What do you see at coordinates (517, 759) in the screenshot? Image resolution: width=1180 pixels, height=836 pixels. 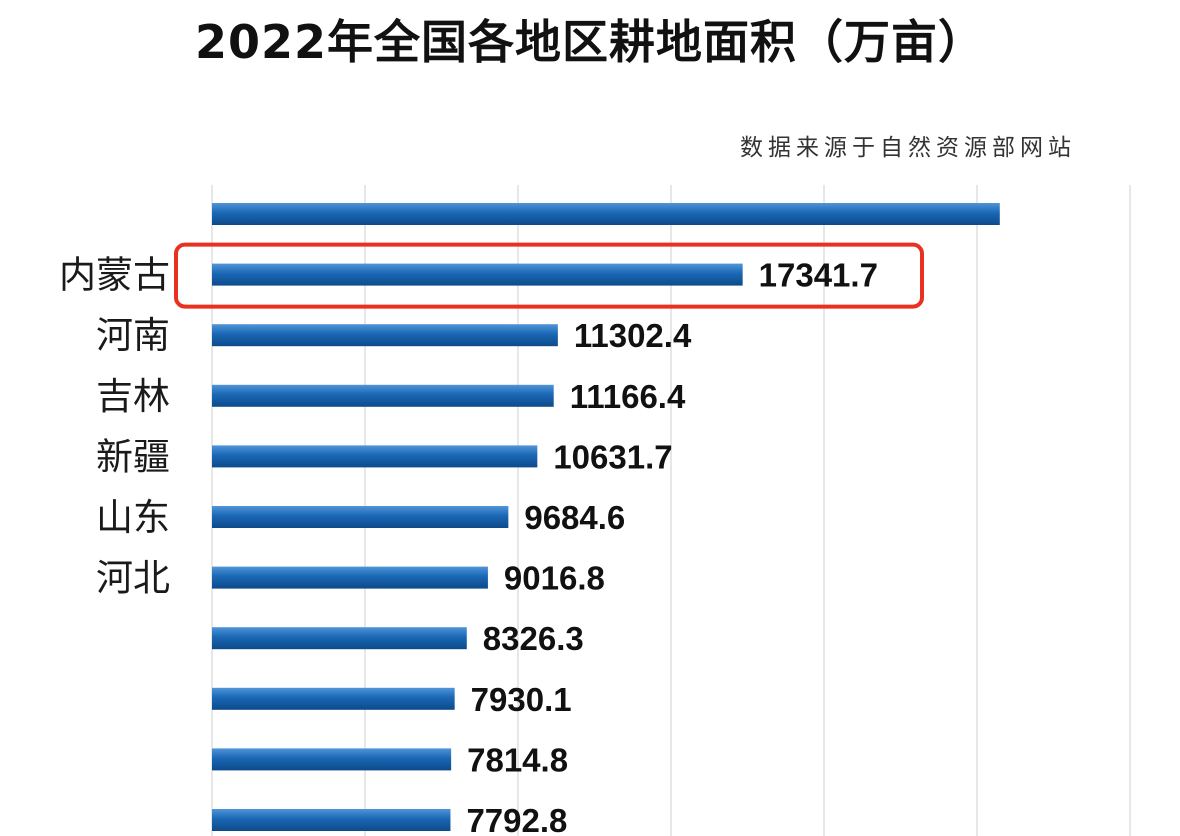 I see `value-label: 7814.8` at bounding box center [517, 759].